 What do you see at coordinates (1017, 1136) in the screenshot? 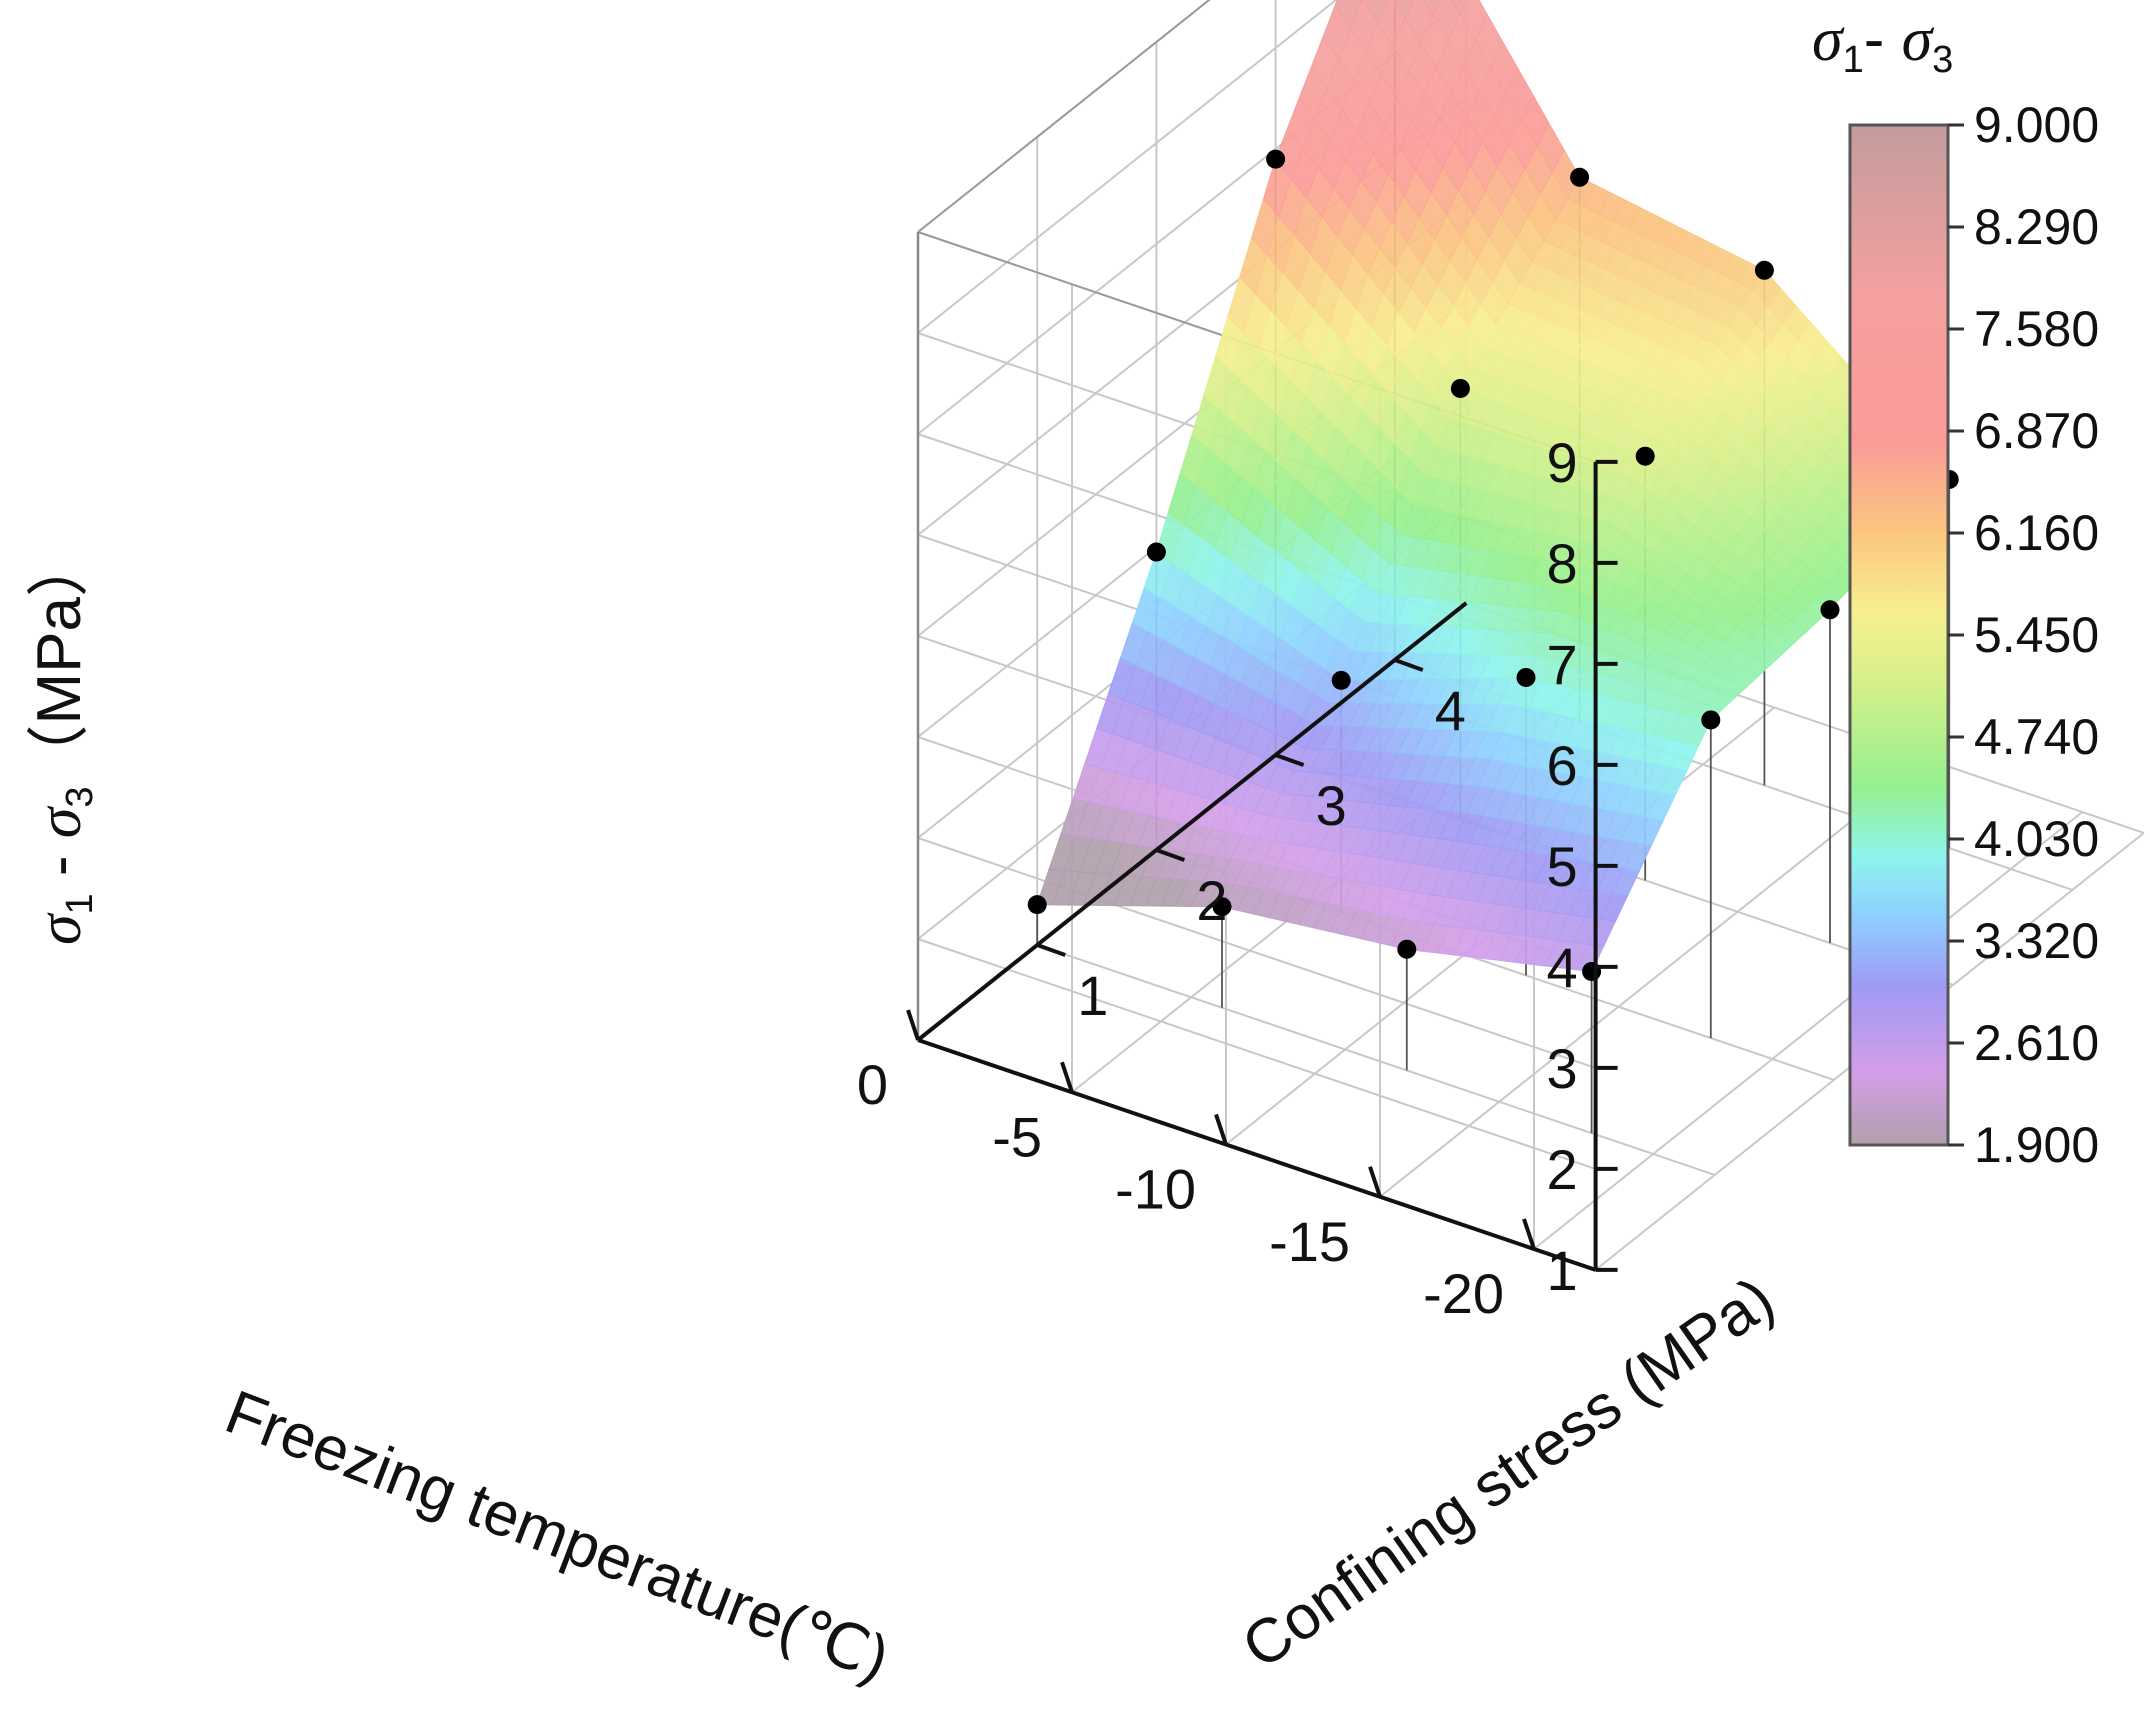
I see `x-tick-label: -5` at bounding box center [1017, 1136].